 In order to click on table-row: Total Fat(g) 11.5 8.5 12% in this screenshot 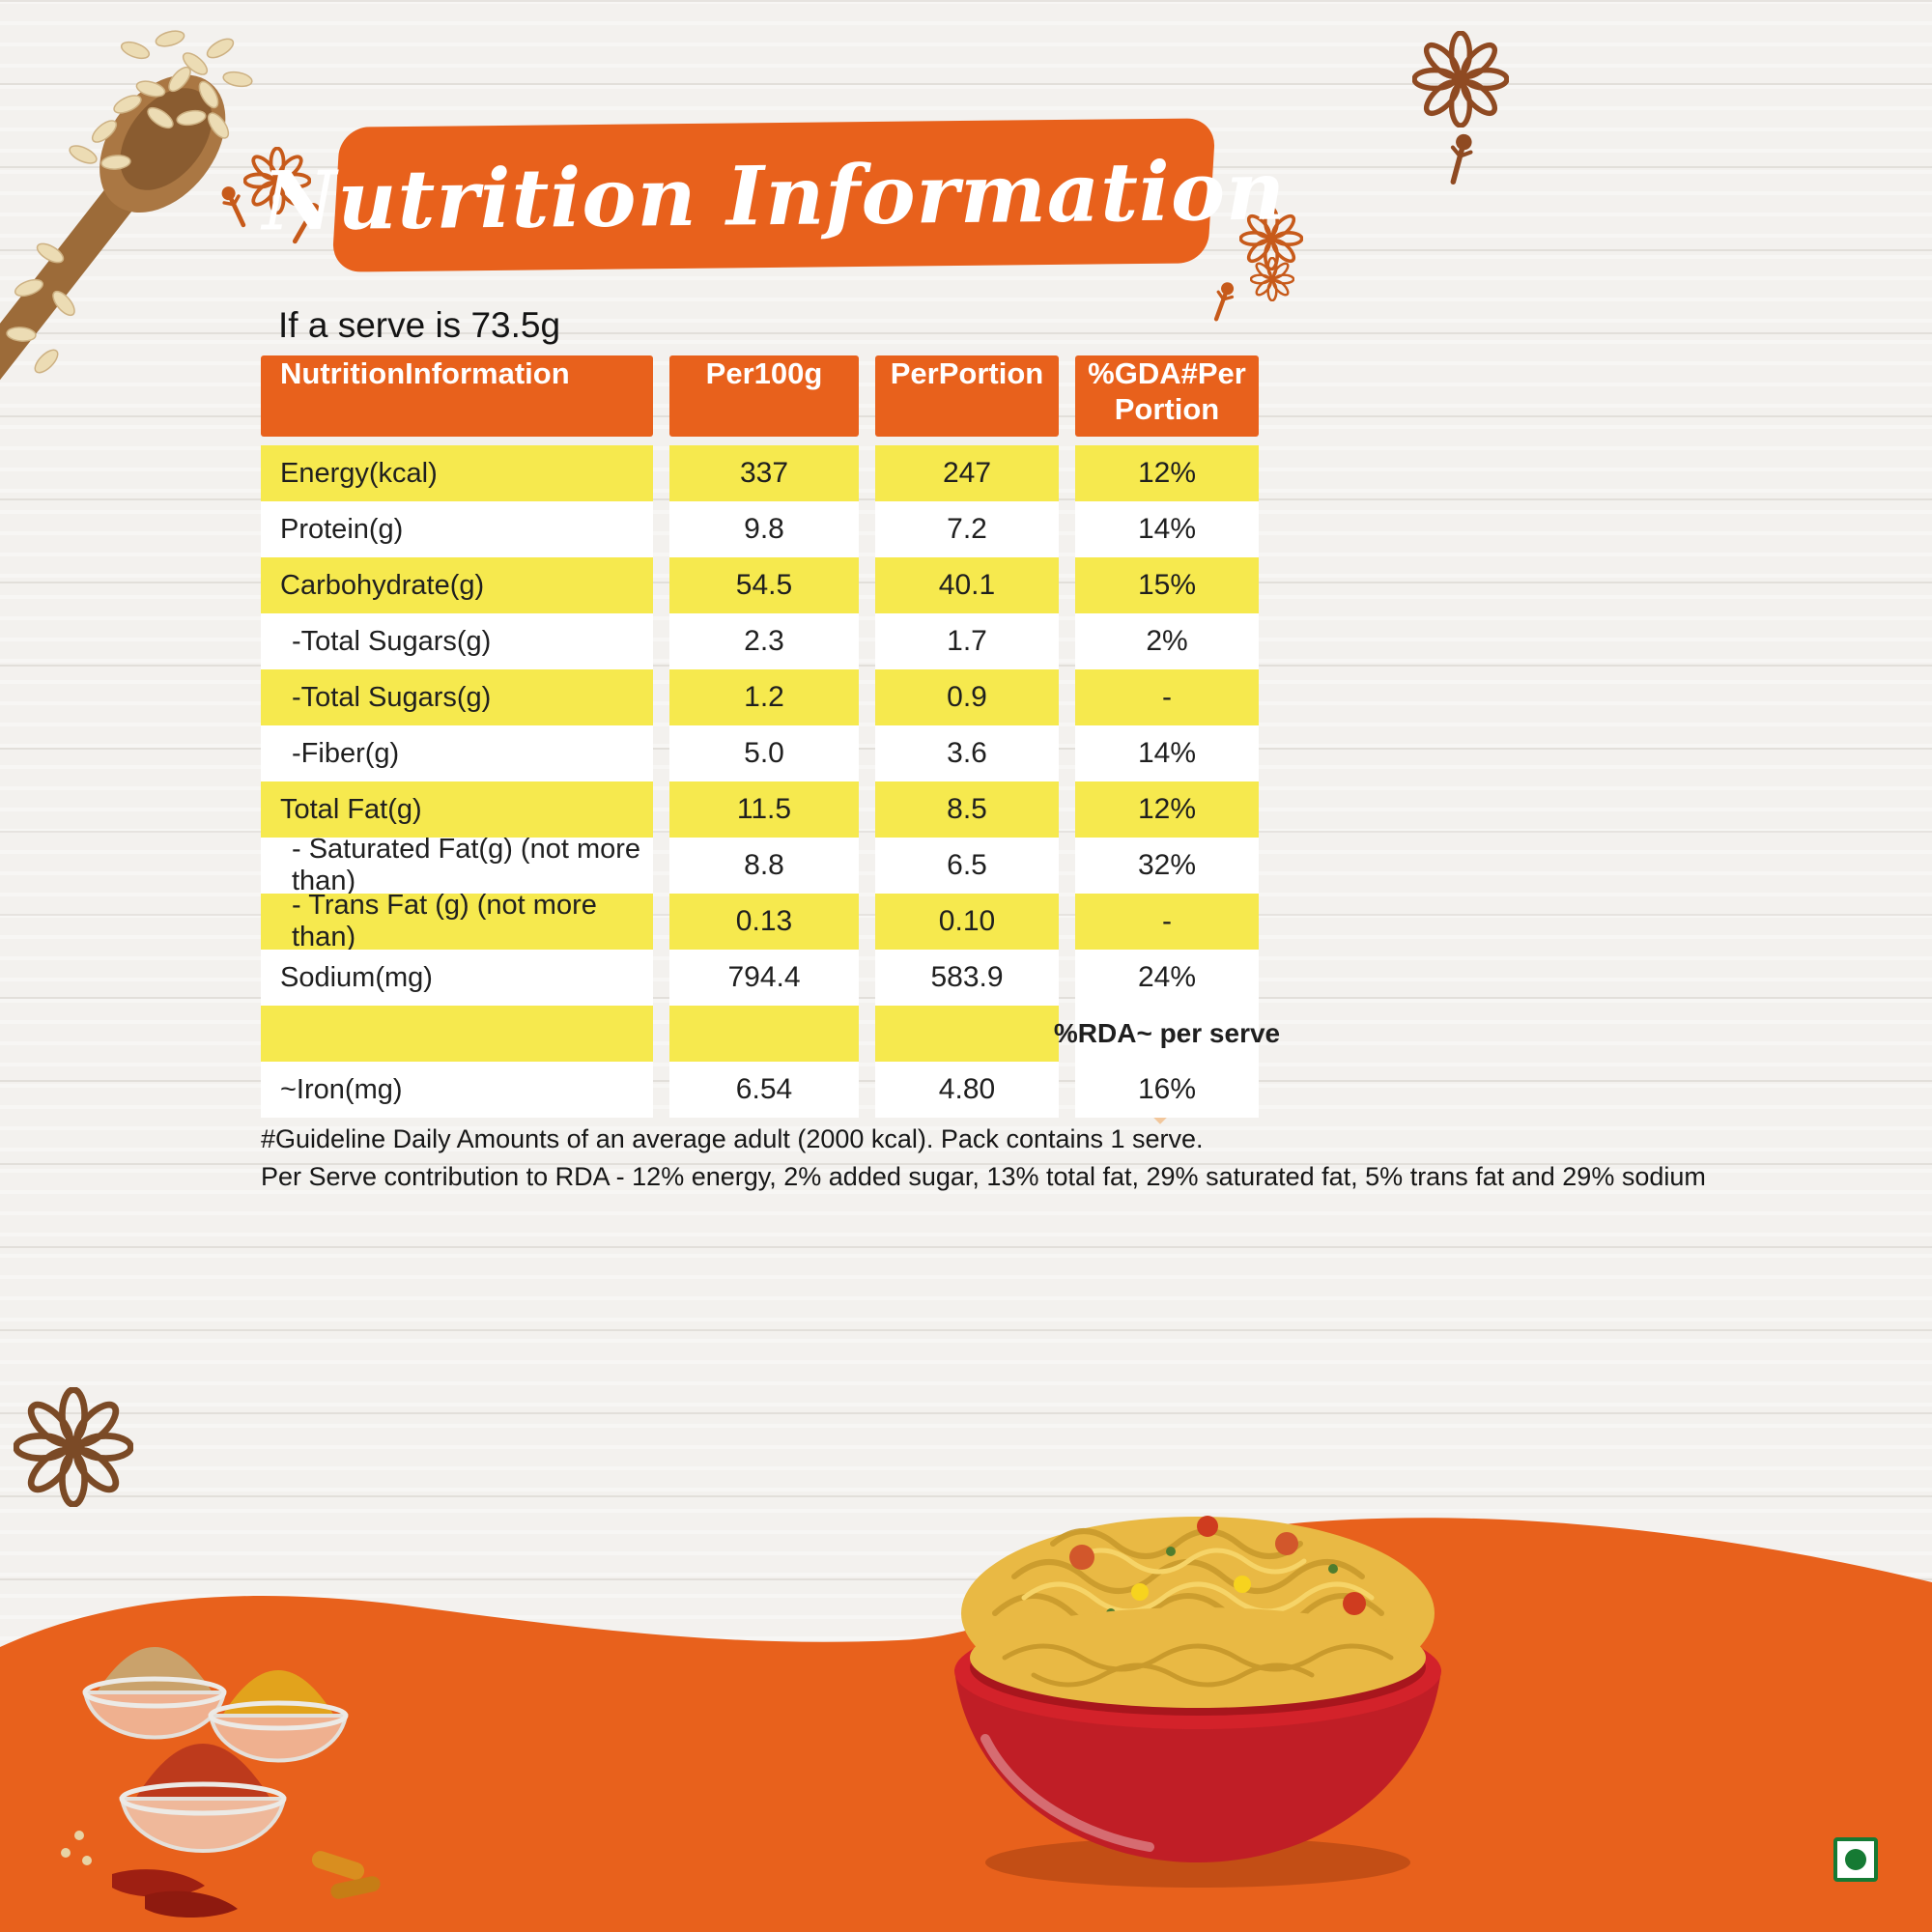, I will do `click(760, 809)`.